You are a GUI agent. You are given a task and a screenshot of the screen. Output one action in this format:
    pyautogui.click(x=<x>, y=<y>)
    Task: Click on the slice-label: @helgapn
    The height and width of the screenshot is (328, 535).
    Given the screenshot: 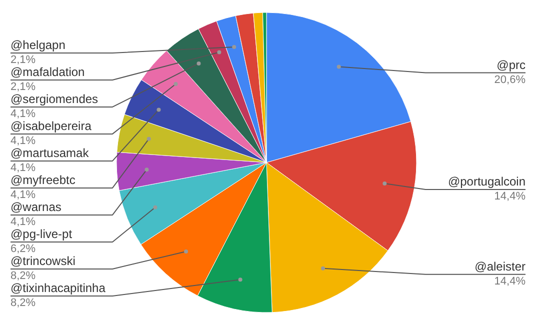 What is the action you would take?
    pyautogui.click(x=38, y=45)
    